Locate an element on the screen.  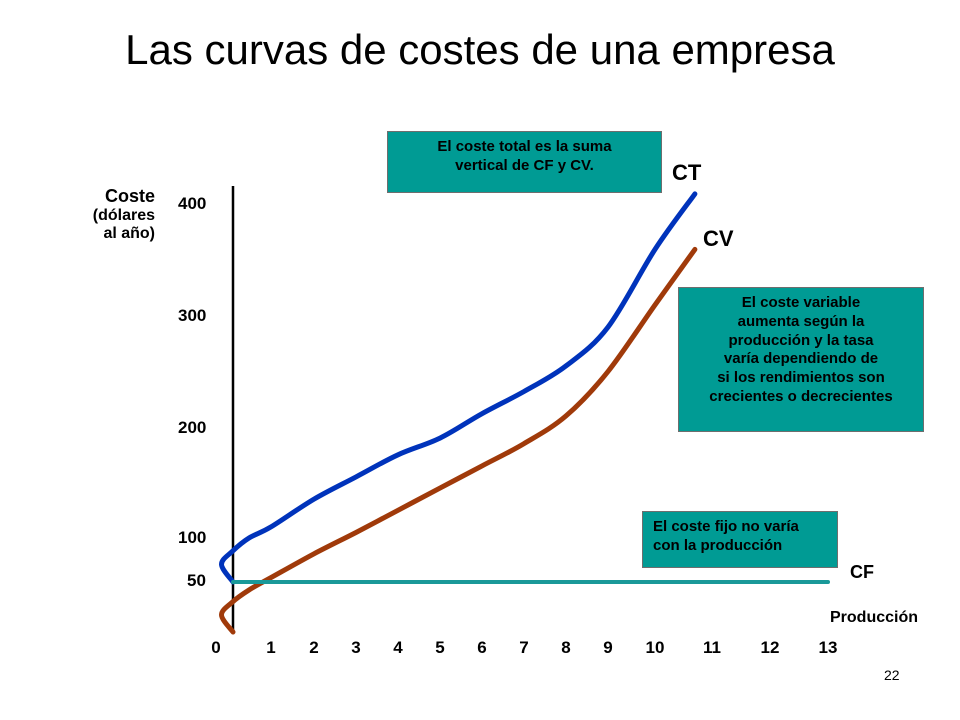
page-number: 22 is located at coordinates (892, 675).